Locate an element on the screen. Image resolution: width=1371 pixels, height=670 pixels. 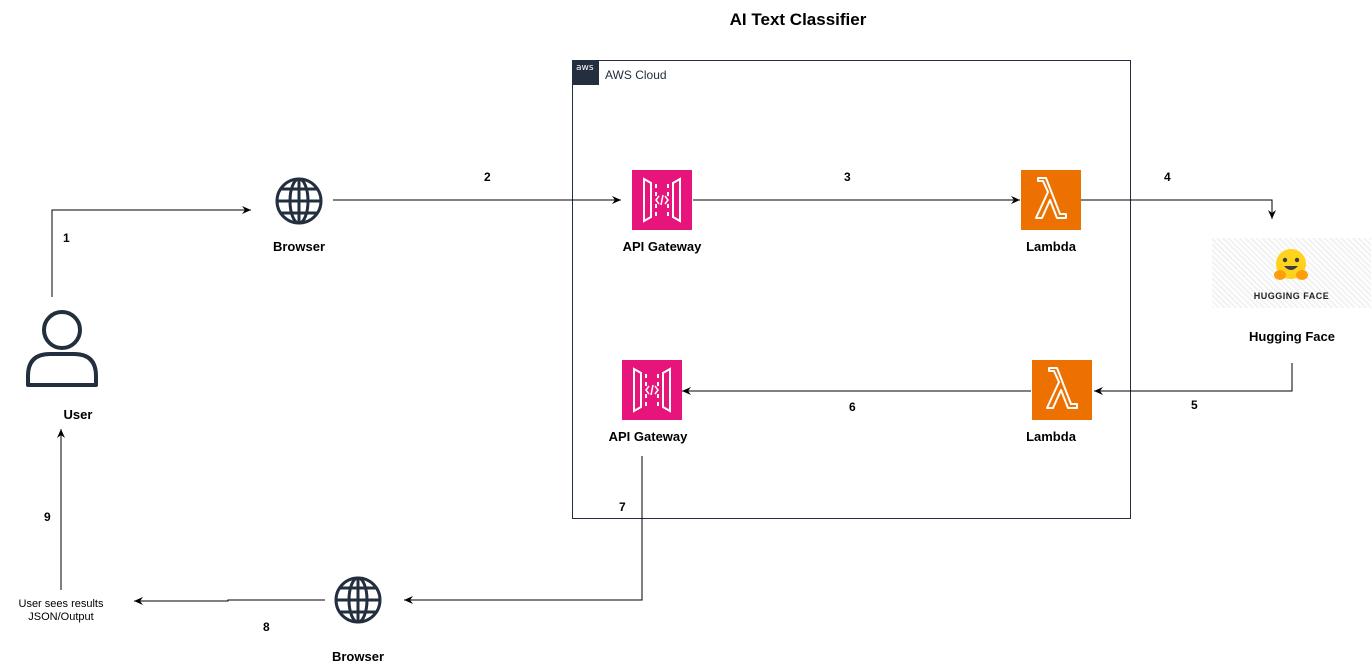
api-gateway-bottom-label: API Gateway is located at coordinates (648, 436).